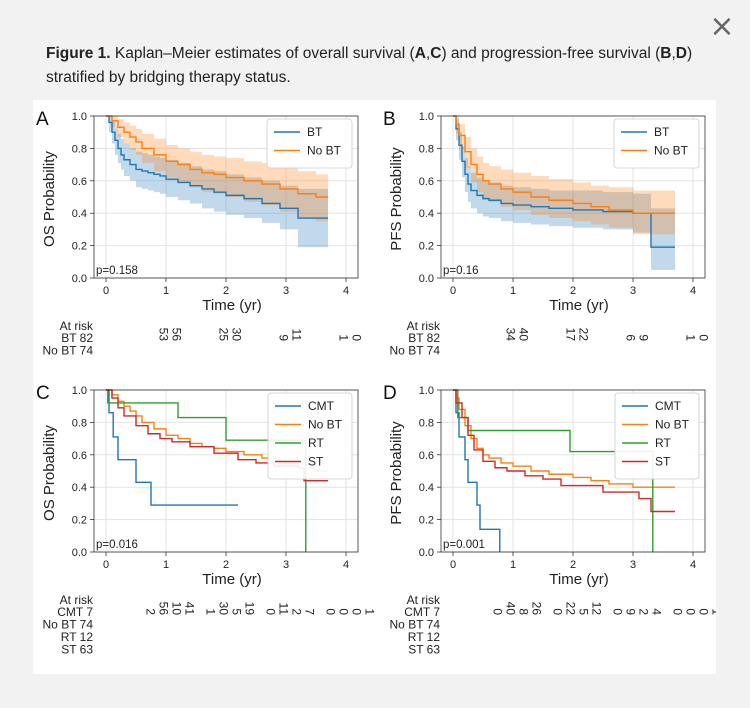 Image resolution: width=750 pixels, height=708 pixels. What do you see at coordinates (284, 609) in the screenshot?
I see `risk-table-value: 11` at bounding box center [284, 609].